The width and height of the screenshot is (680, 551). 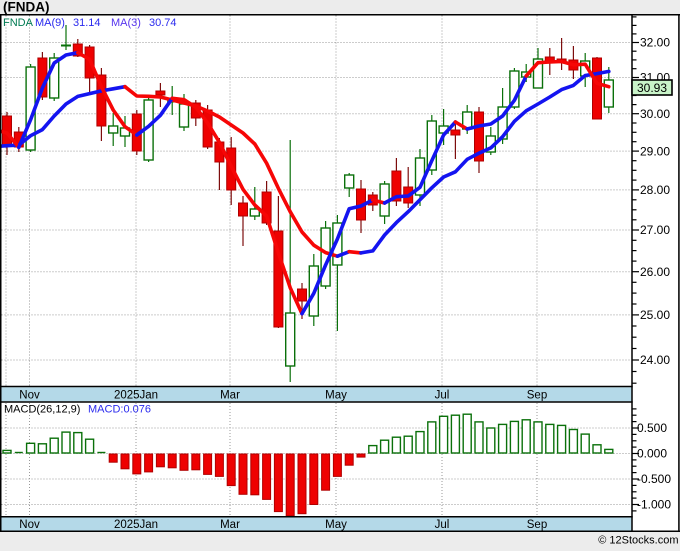 What do you see at coordinates (655, 43) in the screenshot?
I see `svg-text: 32.00` at bounding box center [655, 43].